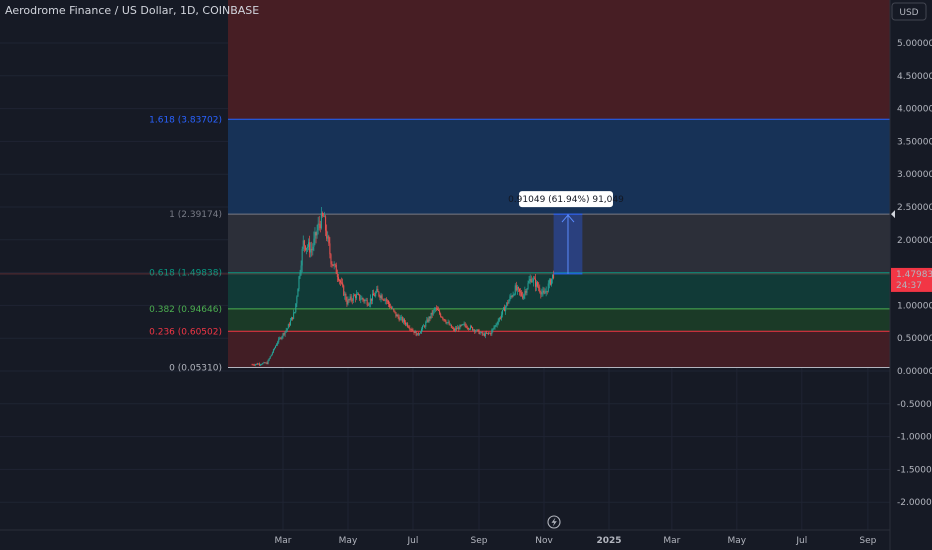  I want to click on time-axis: Mar May Jul Sep Nov 2025 Mar May Jul Sep, so click(445, 537).